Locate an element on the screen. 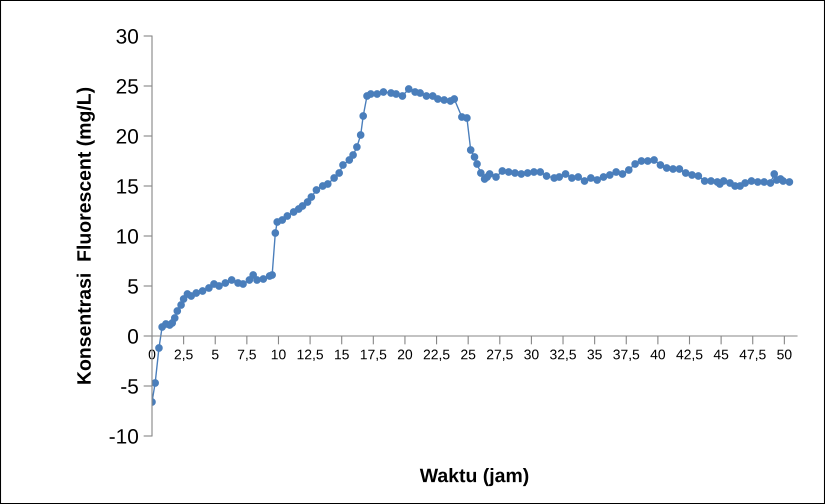 This screenshot has height=504, width=825. x-tick-label: 2,5 is located at coordinates (183, 356).